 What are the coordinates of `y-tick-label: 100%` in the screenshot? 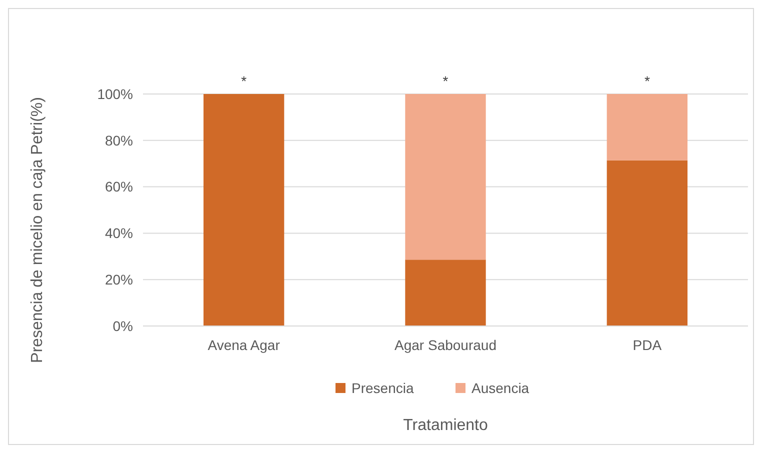 It's located at (115, 94).